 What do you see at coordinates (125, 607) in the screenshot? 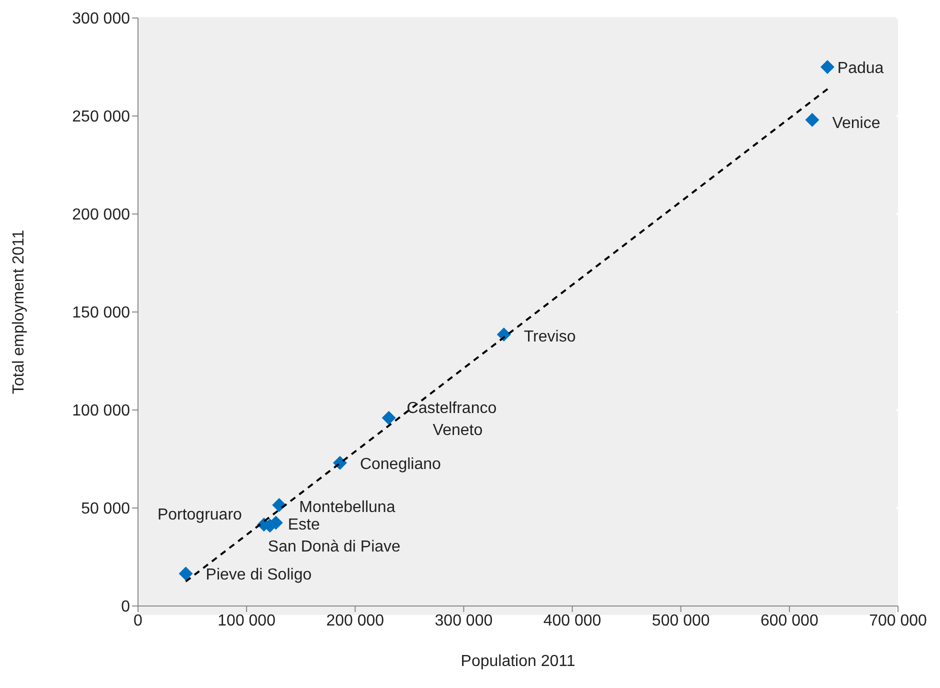
I see `y-tick-label: 0` at bounding box center [125, 607].